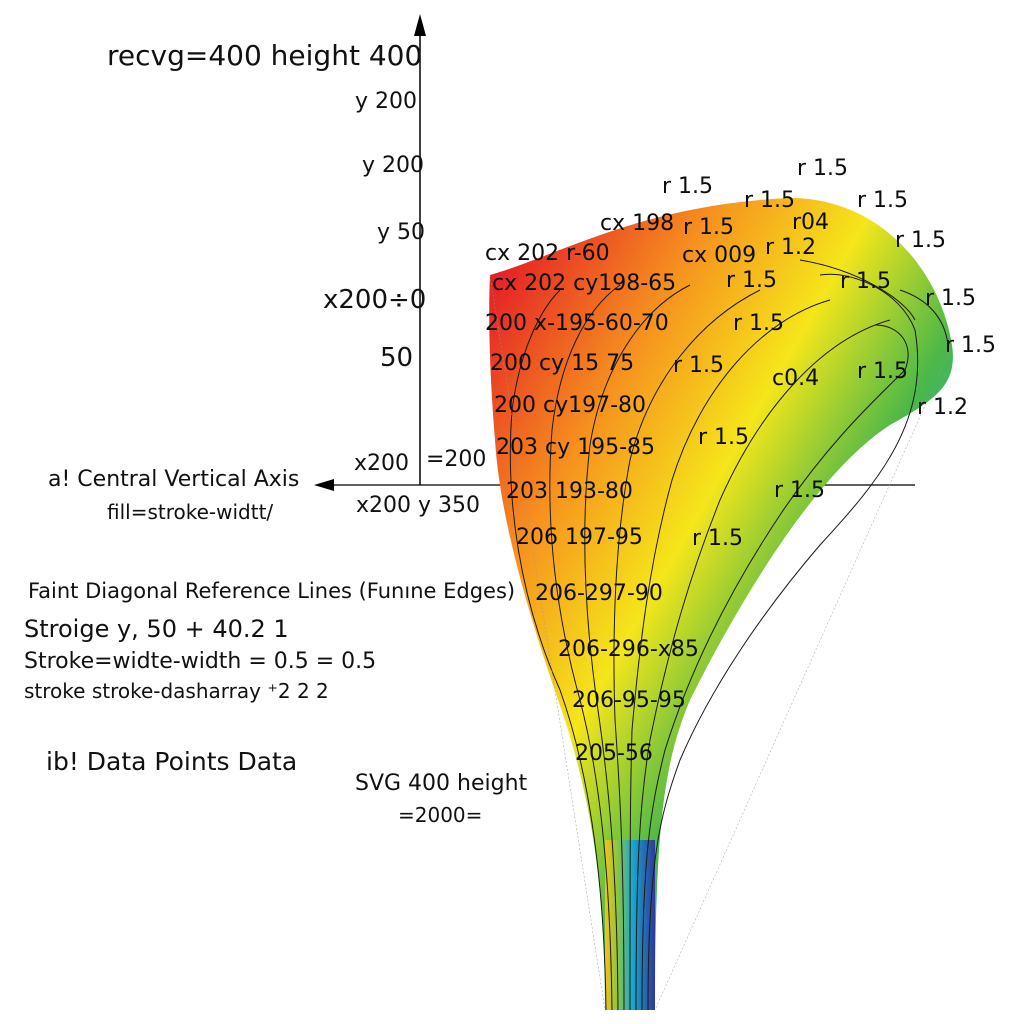  What do you see at coordinates (374, 300) in the screenshot?
I see `axis-label-x-mark: x200÷0` at bounding box center [374, 300].